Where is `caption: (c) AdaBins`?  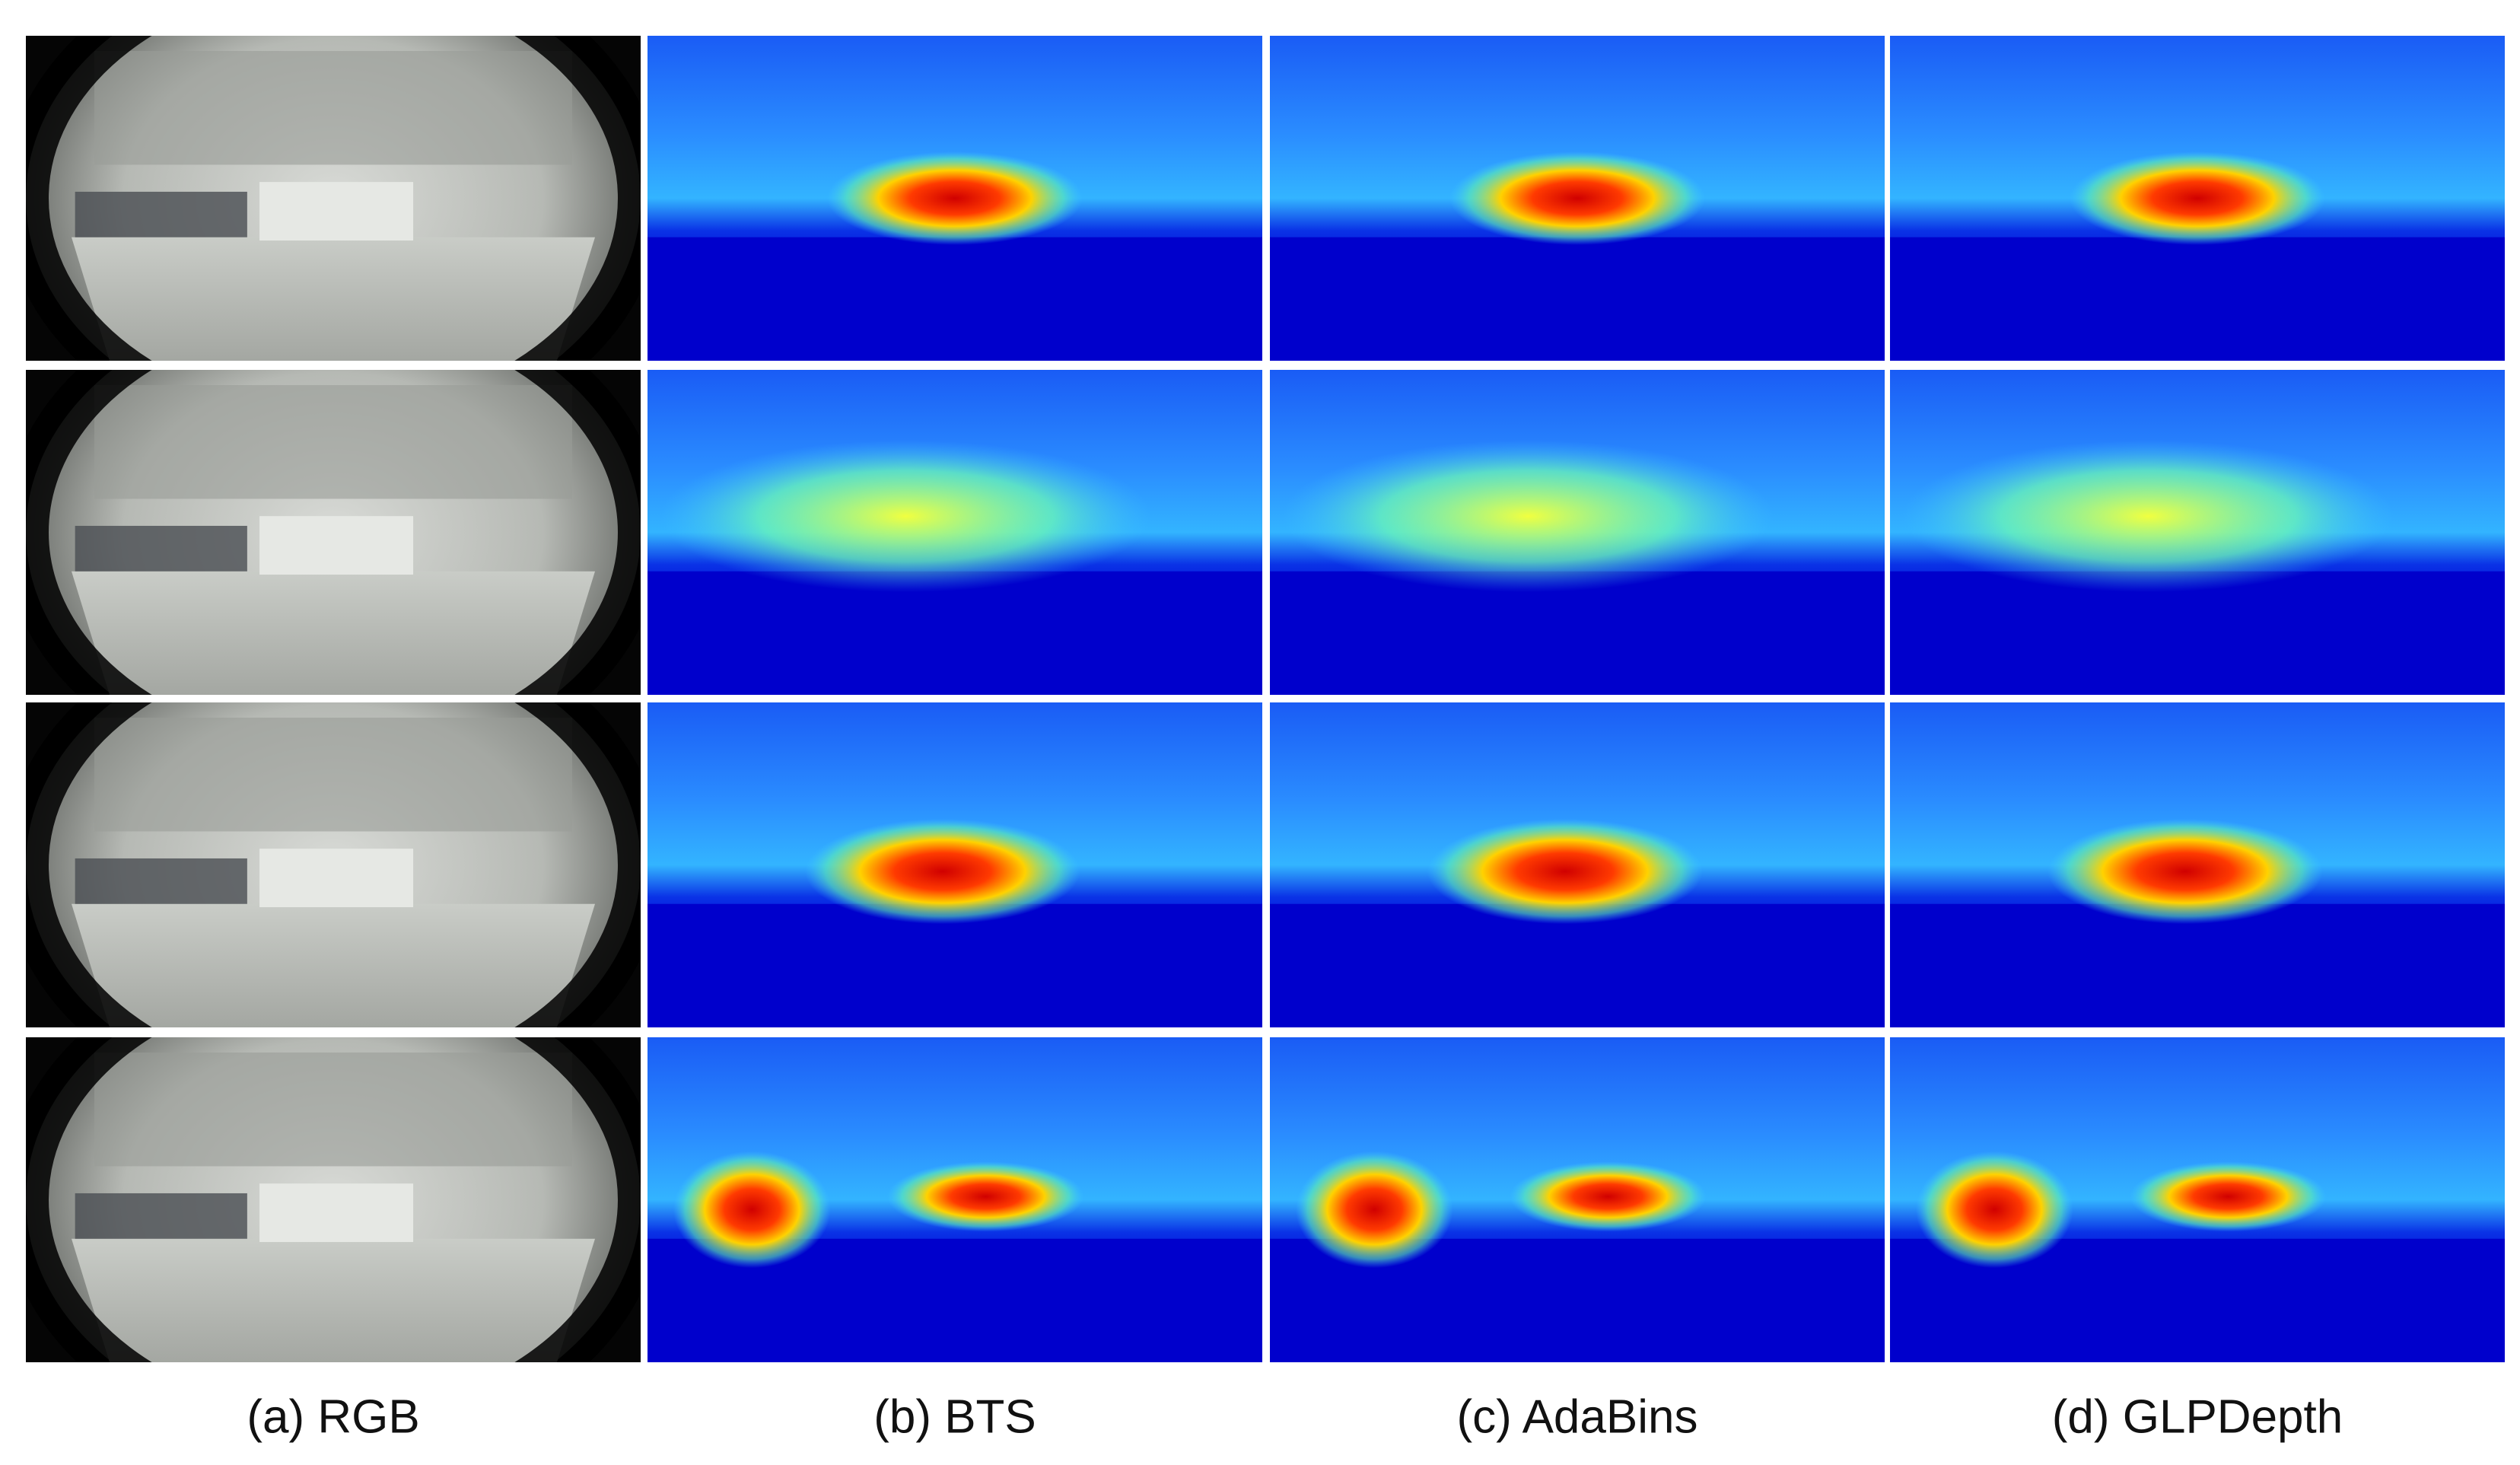 caption: (c) AdaBins is located at coordinates (1577, 1416).